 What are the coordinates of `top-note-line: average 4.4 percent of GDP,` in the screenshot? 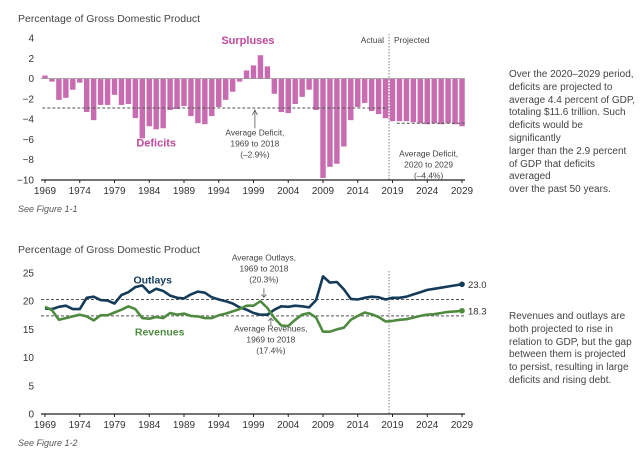 It's located at (572, 100).